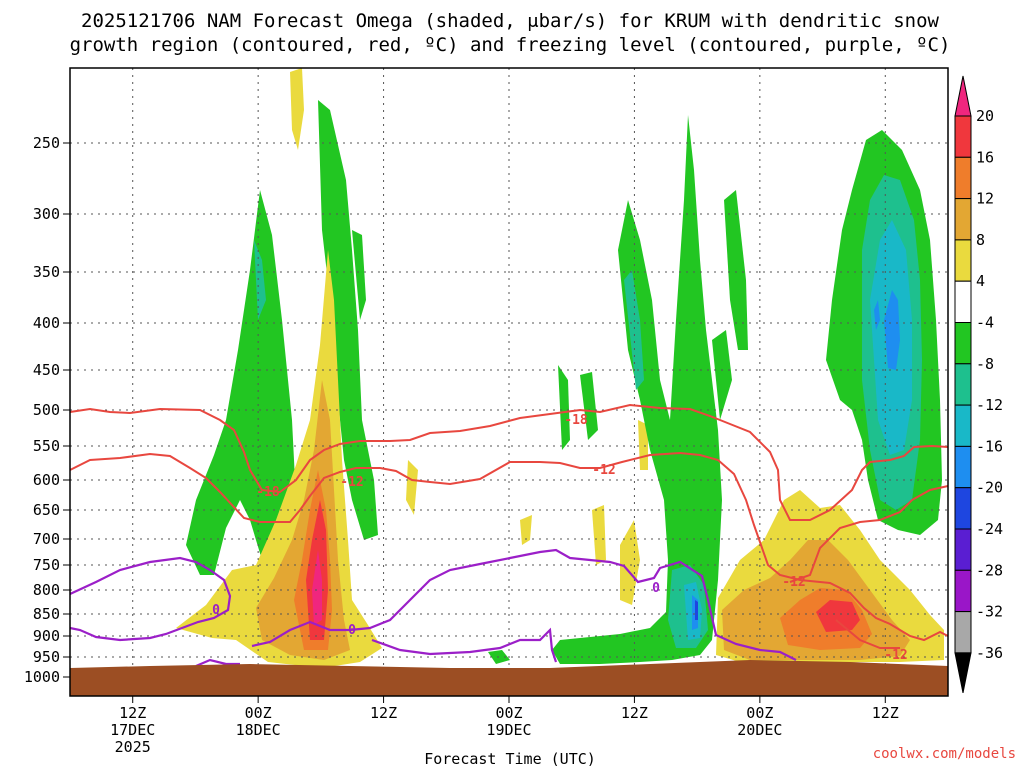 The height and width of the screenshot is (768, 1024). Describe the element at coordinates (46, 480) in the screenshot. I see `y-tick-label: 600` at that location.